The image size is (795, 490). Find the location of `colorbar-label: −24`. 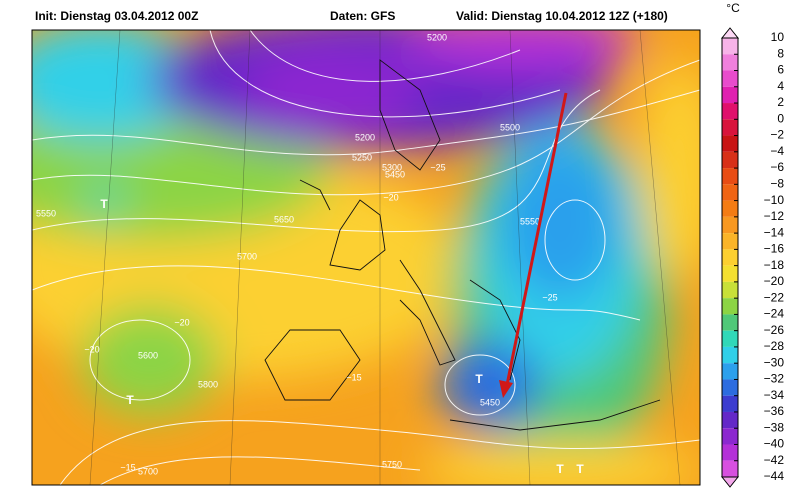

colorbar-label: −24 is located at coordinates (774, 314).